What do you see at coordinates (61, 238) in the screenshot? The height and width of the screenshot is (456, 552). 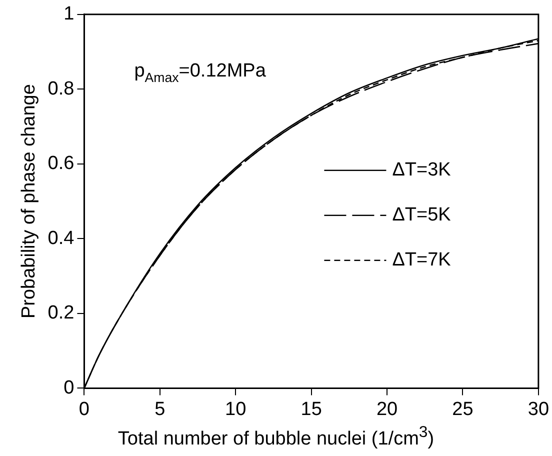 I see `y-tick-label: 0.4` at bounding box center [61, 238].